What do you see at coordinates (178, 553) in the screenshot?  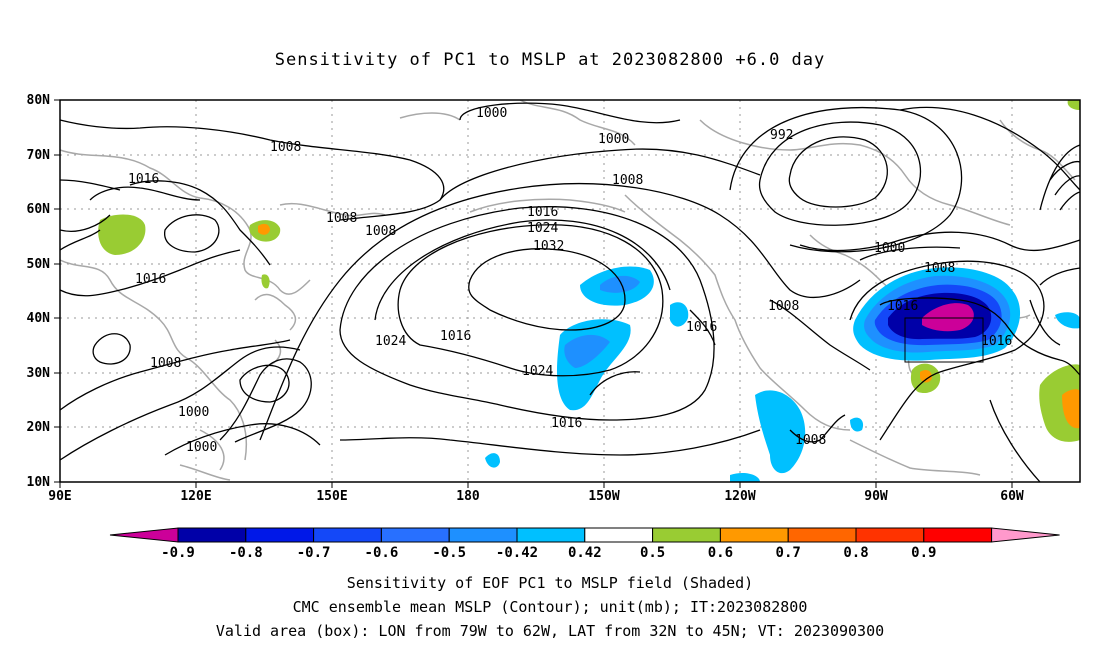 I see `colorbar-label: -0.9` at bounding box center [178, 553].